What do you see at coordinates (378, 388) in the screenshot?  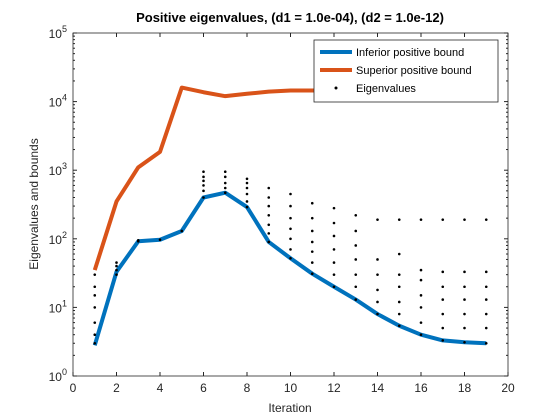 I see `x-tick-label: 14` at bounding box center [378, 388].